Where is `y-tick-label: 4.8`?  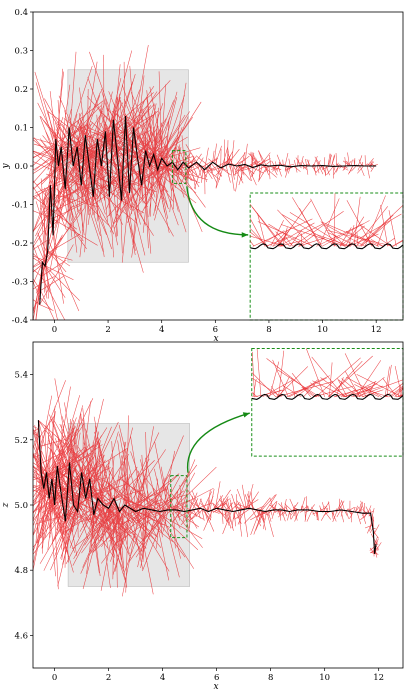 y-tick-label: 4.8 is located at coordinates (21, 571).